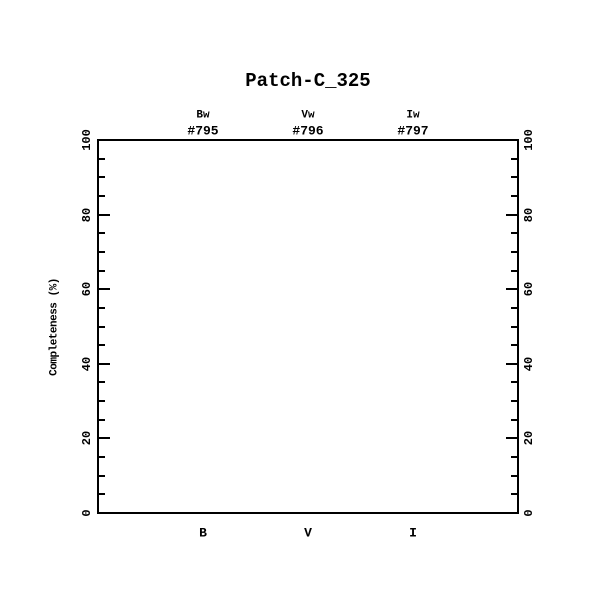 This screenshot has height=611, width=611. I want to click on x-category-label: B, so click(203, 533).